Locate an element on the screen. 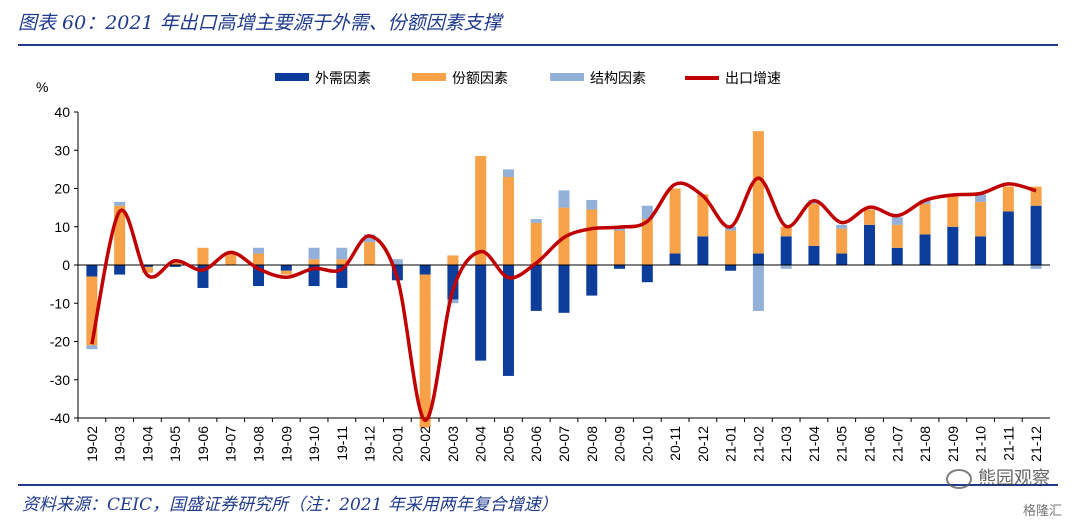 Image resolution: width=1080 pixels, height=529 pixels. legend-label: 结构因素 is located at coordinates (618, 79).